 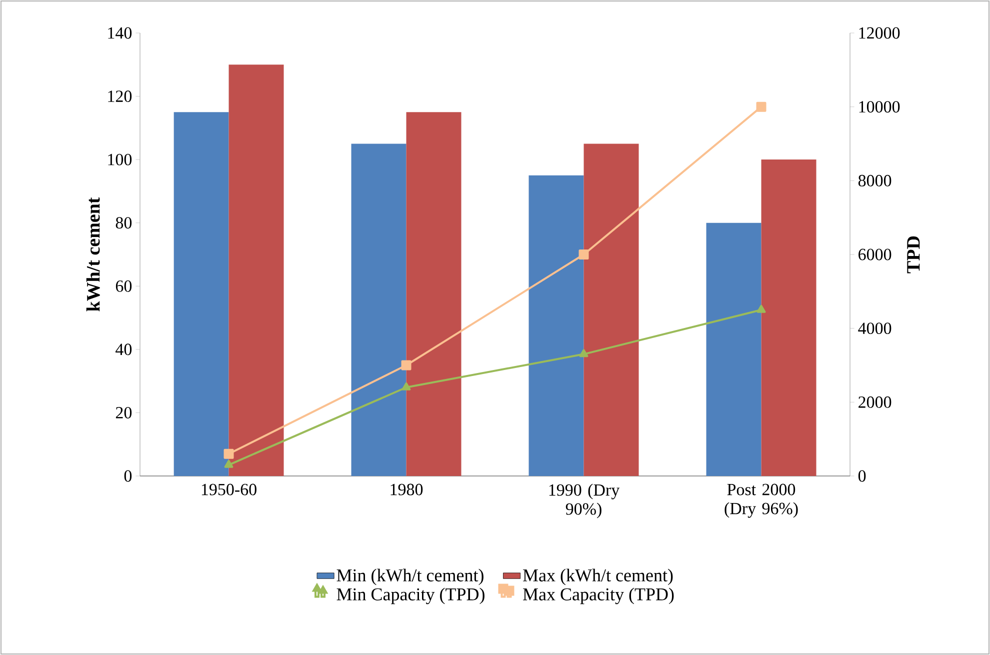 I want to click on y-tick-label: 80, so click(x=124, y=223).